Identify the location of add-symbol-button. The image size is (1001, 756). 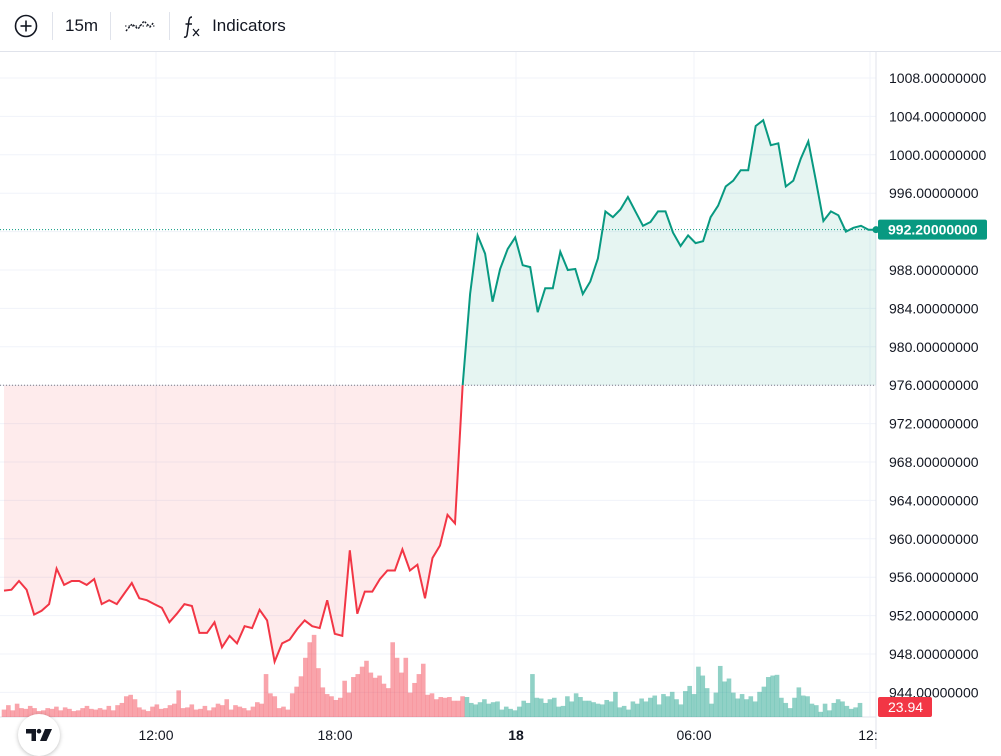
(26, 26).